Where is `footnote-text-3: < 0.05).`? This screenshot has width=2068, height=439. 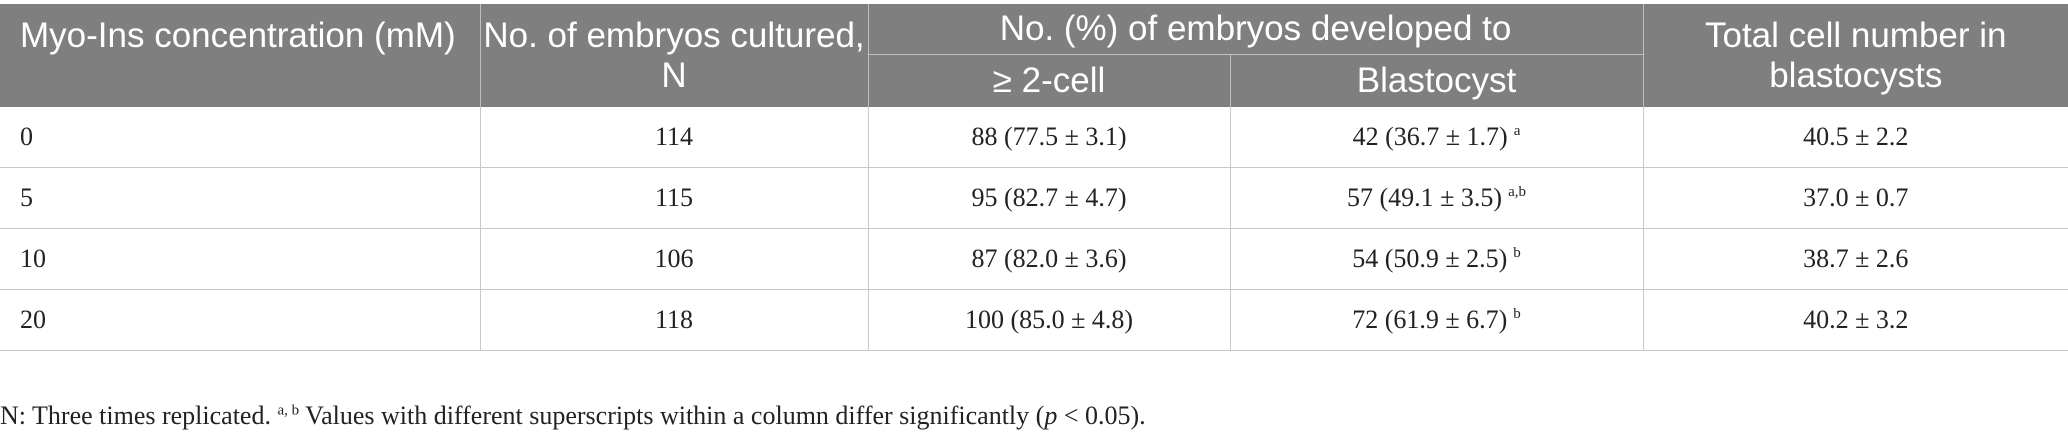 footnote-text-3: < 0.05). is located at coordinates (1101, 415).